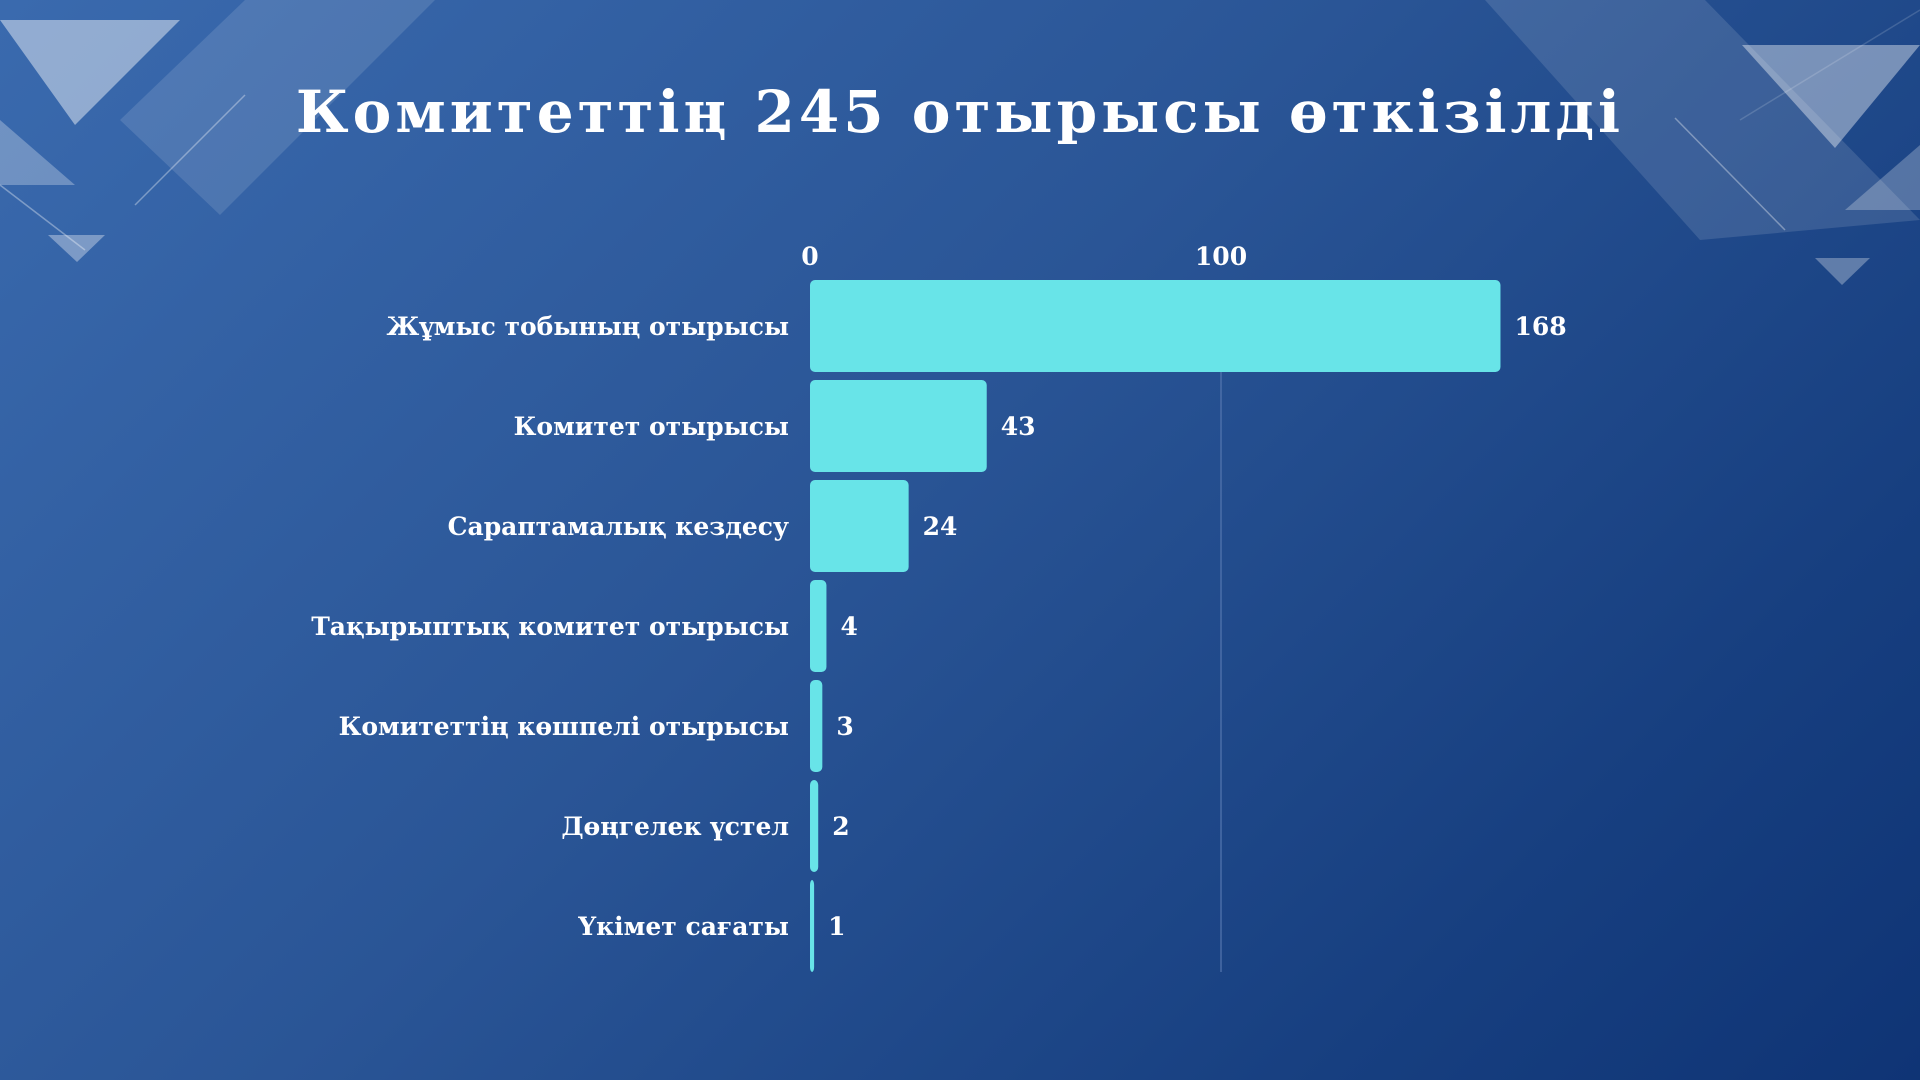 Image resolution: width=1920 pixels, height=1080 pixels. I want to click on category-label: Үкімет сағаты, so click(683, 926).